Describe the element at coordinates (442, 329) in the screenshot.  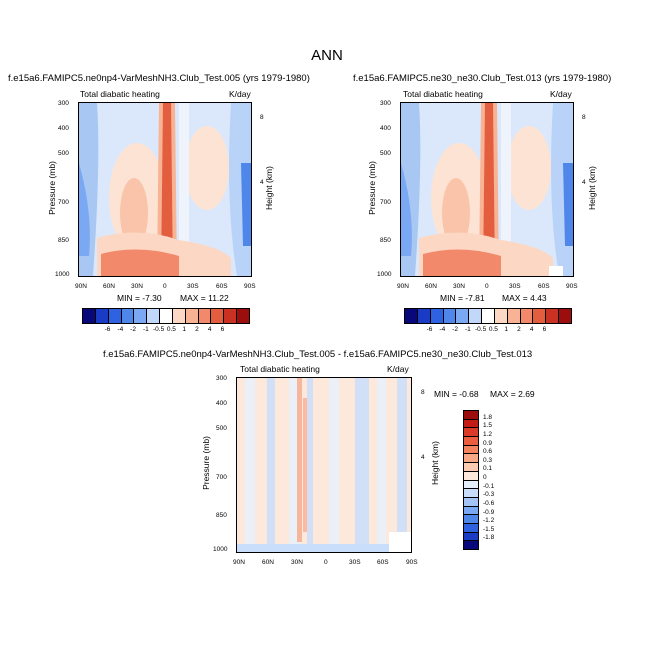
I see `colorbar-label: -4` at that location.